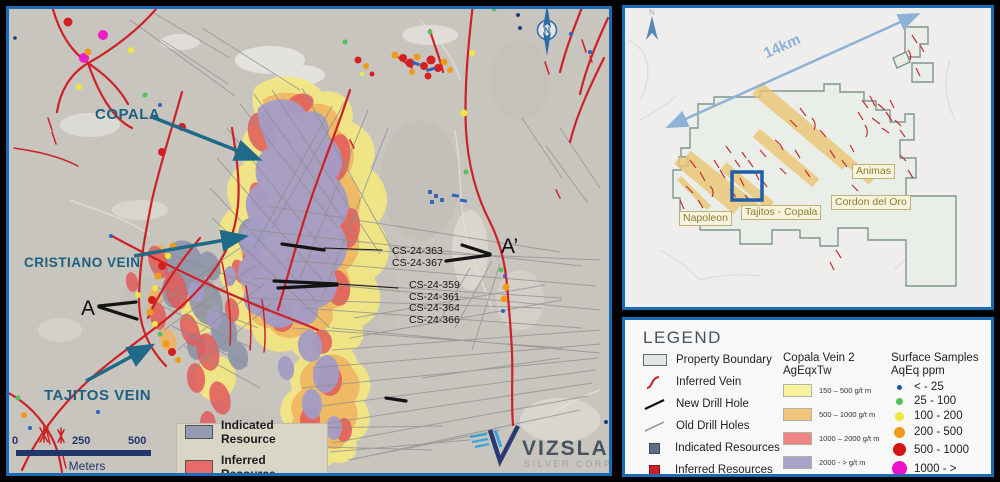 The width and height of the screenshot is (1000, 482). What do you see at coordinates (655, 360) in the screenshot?
I see `property-boundary-swatch` at bounding box center [655, 360].